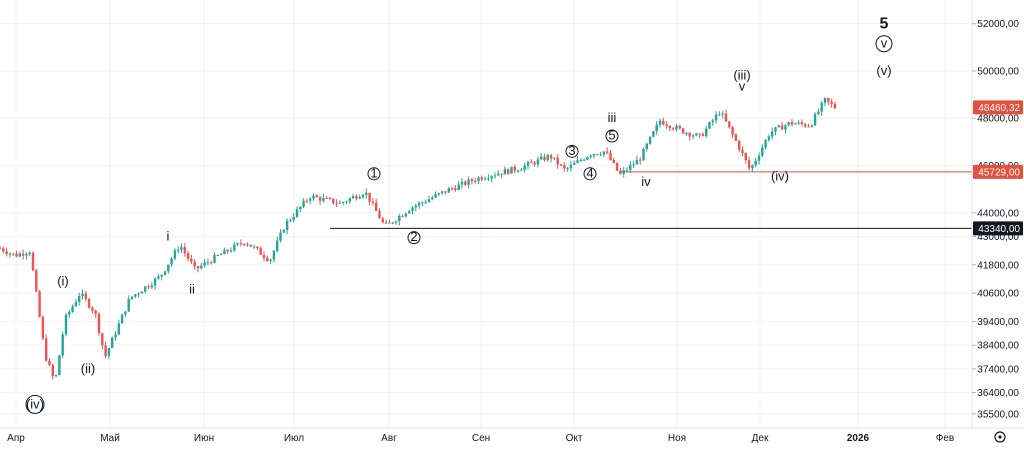  What do you see at coordinates (999, 229) in the screenshot?
I see `price-badge-label: 43340,00` at bounding box center [999, 229].